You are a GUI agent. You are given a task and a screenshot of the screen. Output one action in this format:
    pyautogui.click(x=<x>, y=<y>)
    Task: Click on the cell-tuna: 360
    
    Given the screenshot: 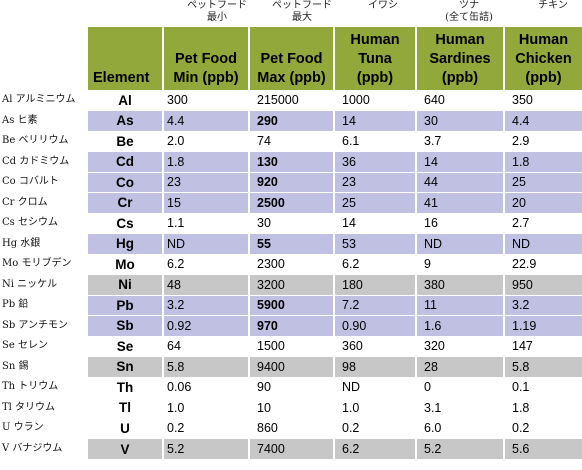 What is the action you would take?
    pyautogui.click(x=374, y=346)
    